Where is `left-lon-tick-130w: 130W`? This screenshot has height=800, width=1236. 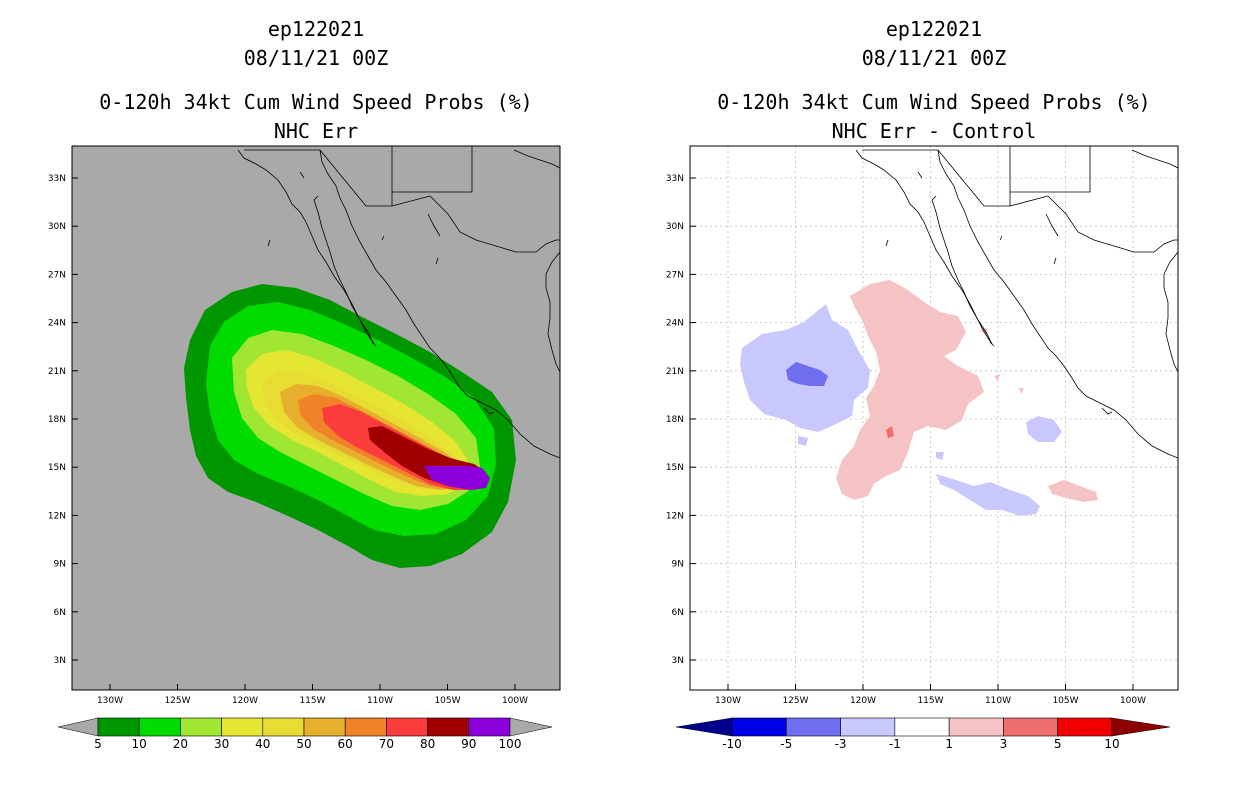
left-lon-tick-130w: 130W is located at coordinates (110, 701).